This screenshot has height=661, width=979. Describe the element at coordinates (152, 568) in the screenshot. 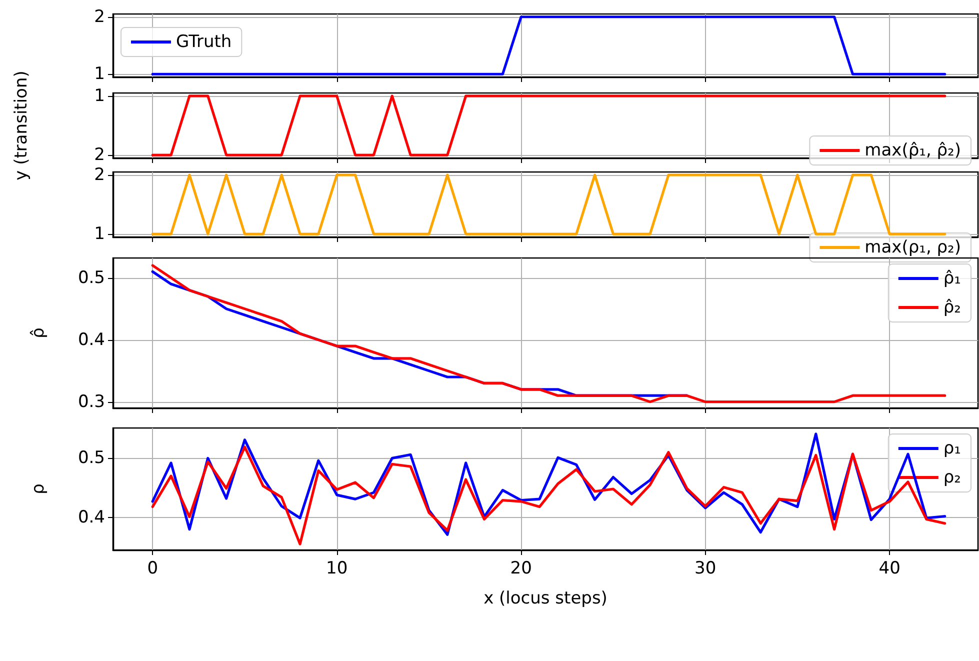

I see `x-tick-label: 0` at that location.